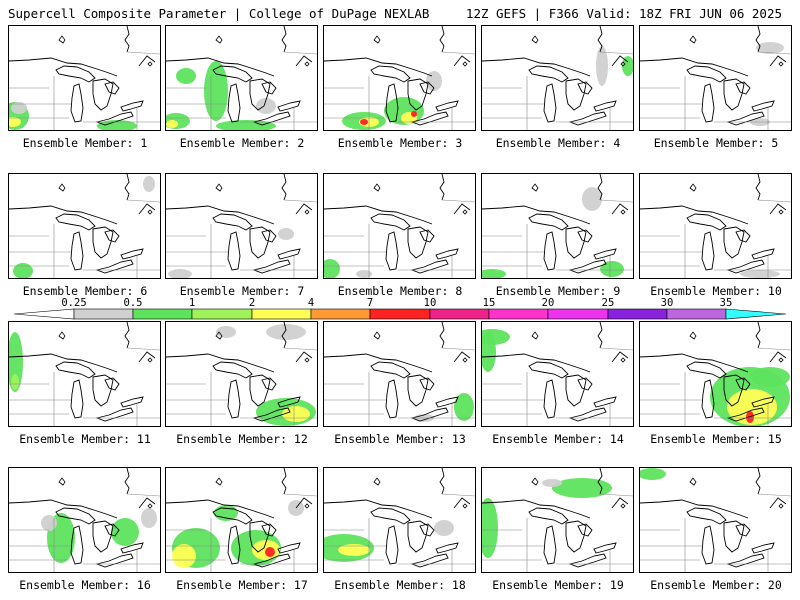  I want to click on colorbar, so click(400, 314).